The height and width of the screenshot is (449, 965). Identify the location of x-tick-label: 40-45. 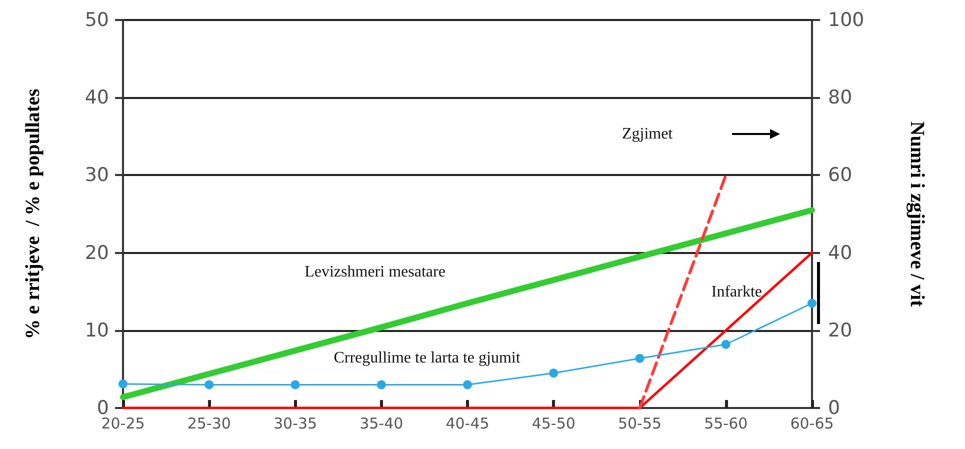
(468, 423).